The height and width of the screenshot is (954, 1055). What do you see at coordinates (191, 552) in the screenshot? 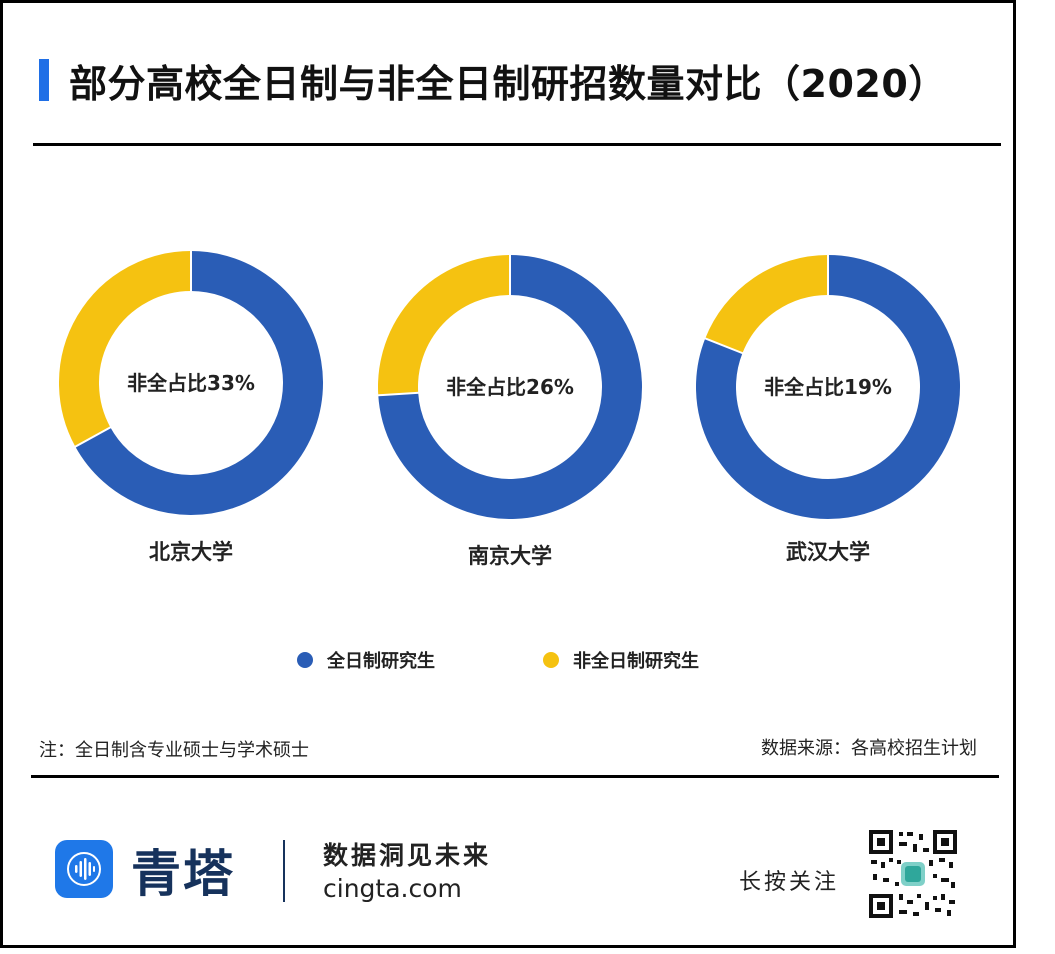
I see `university-label: 北京大学` at bounding box center [191, 552].